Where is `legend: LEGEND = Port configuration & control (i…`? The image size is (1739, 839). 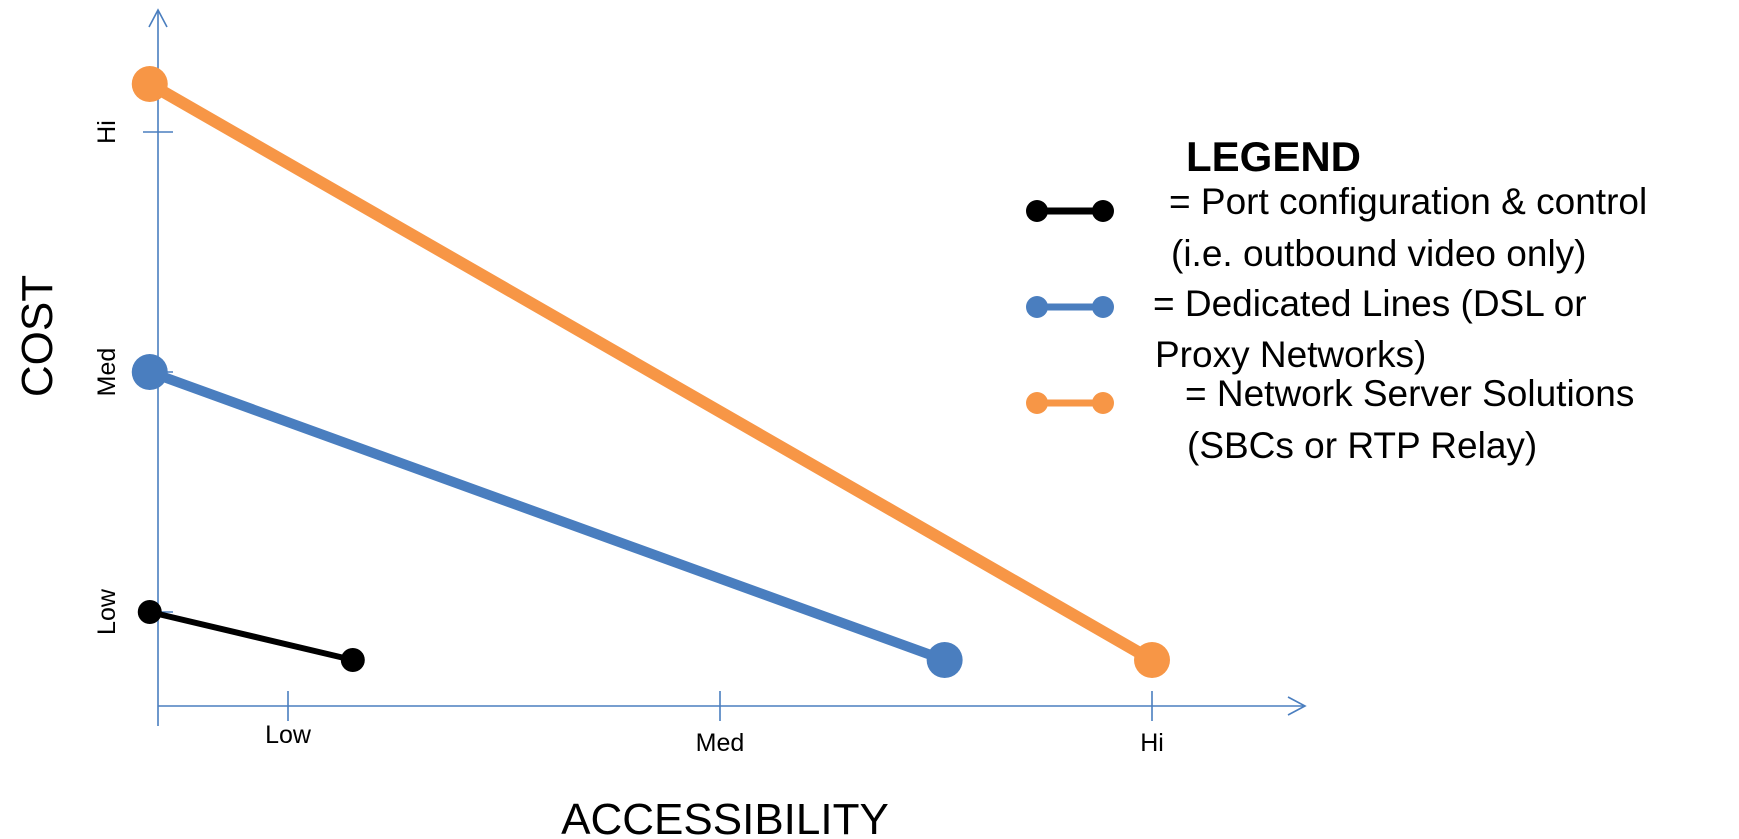 legend: LEGEND = Port configuration & control (i… is located at coordinates (1336, 299).